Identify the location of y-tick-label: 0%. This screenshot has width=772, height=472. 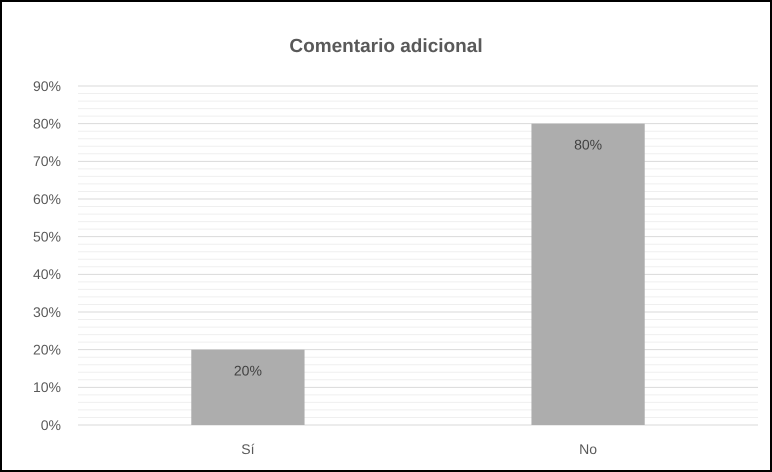
(50, 424).